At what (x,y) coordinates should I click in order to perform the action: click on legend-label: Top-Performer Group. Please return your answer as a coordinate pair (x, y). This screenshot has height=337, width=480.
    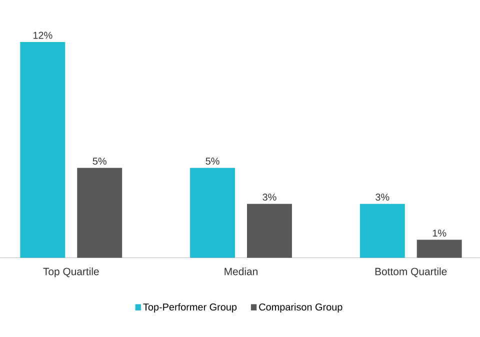
    Looking at the image, I should click on (190, 308).